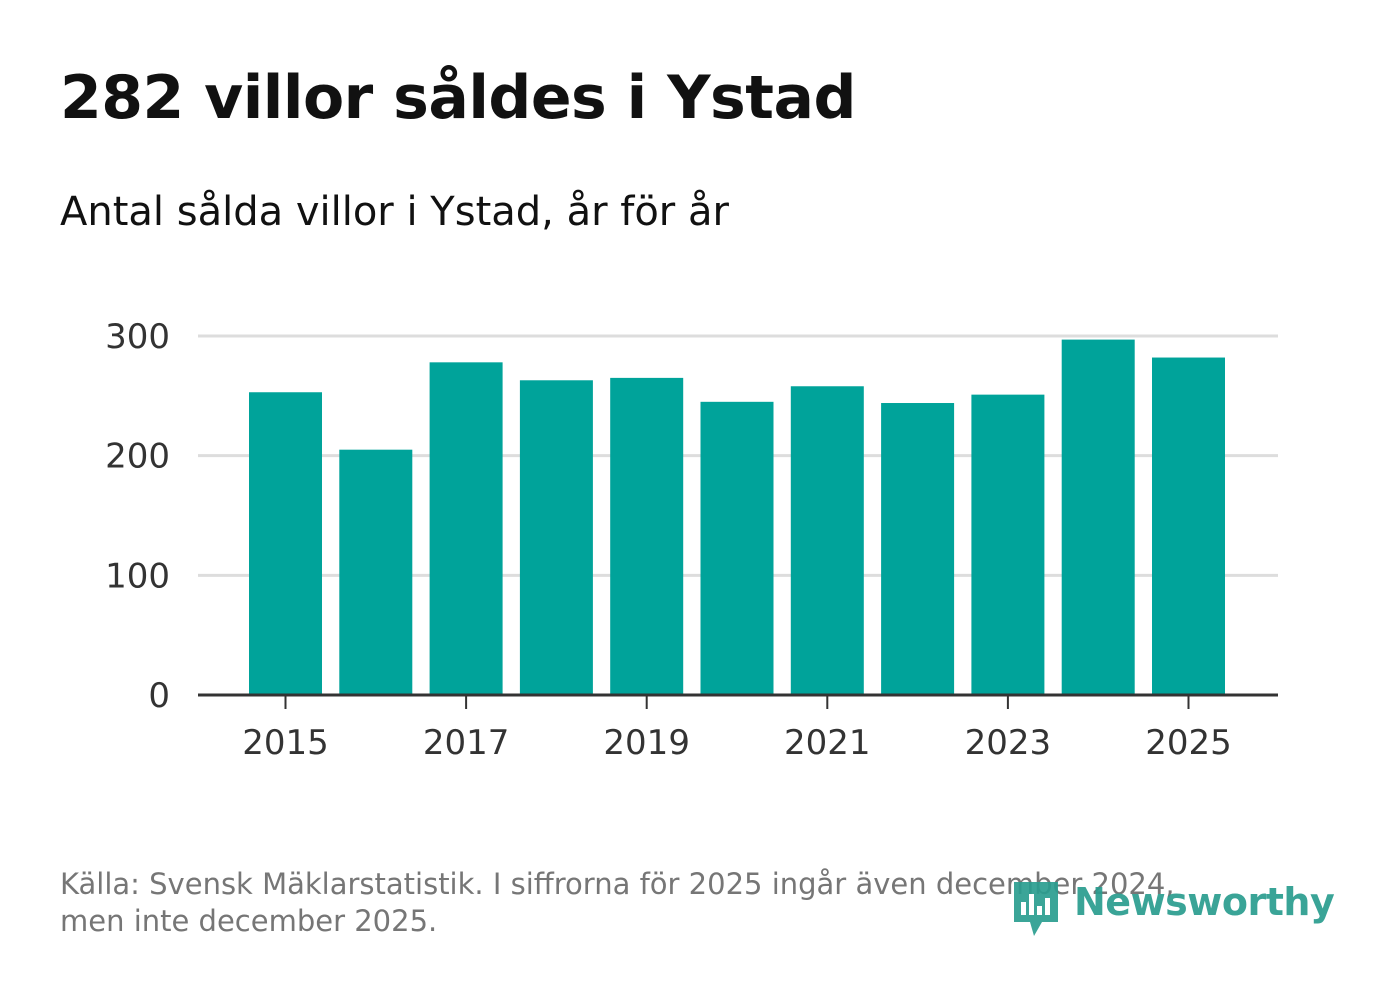  What do you see at coordinates (249, 921) in the screenshot?
I see `source-line-2: men inte december 2025.` at bounding box center [249, 921].